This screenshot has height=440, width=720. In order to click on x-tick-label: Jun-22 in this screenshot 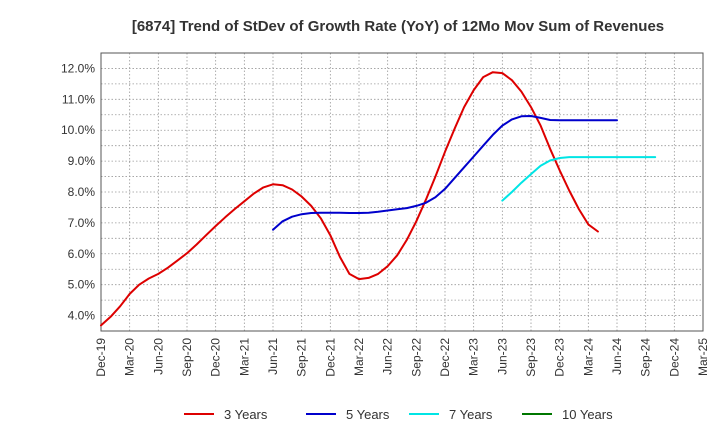, I will do `click(388, 356)`.